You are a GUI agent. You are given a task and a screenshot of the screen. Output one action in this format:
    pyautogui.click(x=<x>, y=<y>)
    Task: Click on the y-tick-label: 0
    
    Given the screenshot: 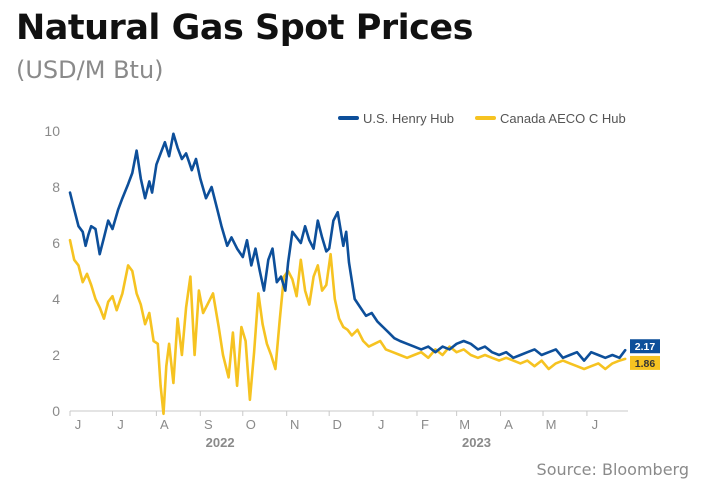 What is the action you would take?
    pyautogui.click(x=56, y=411)
    